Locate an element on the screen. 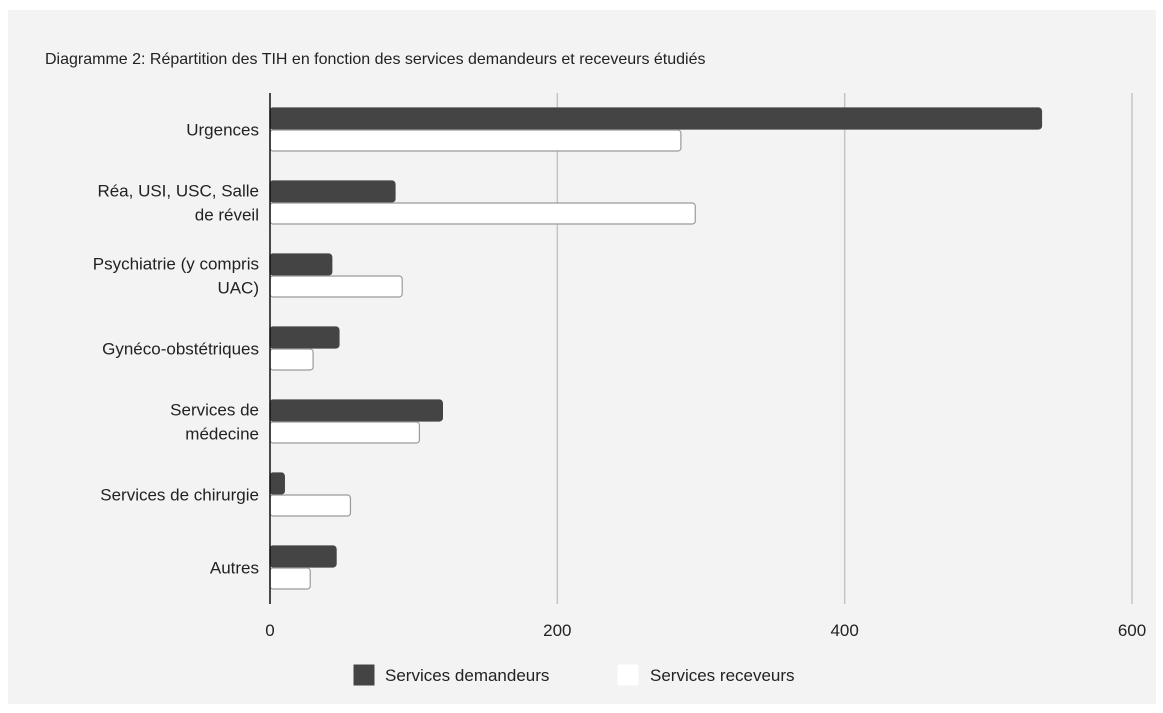 This screenshot has width=1163, height=713. category-label-3: Gynéco-obstétriques is located at coordinates (180, 349).